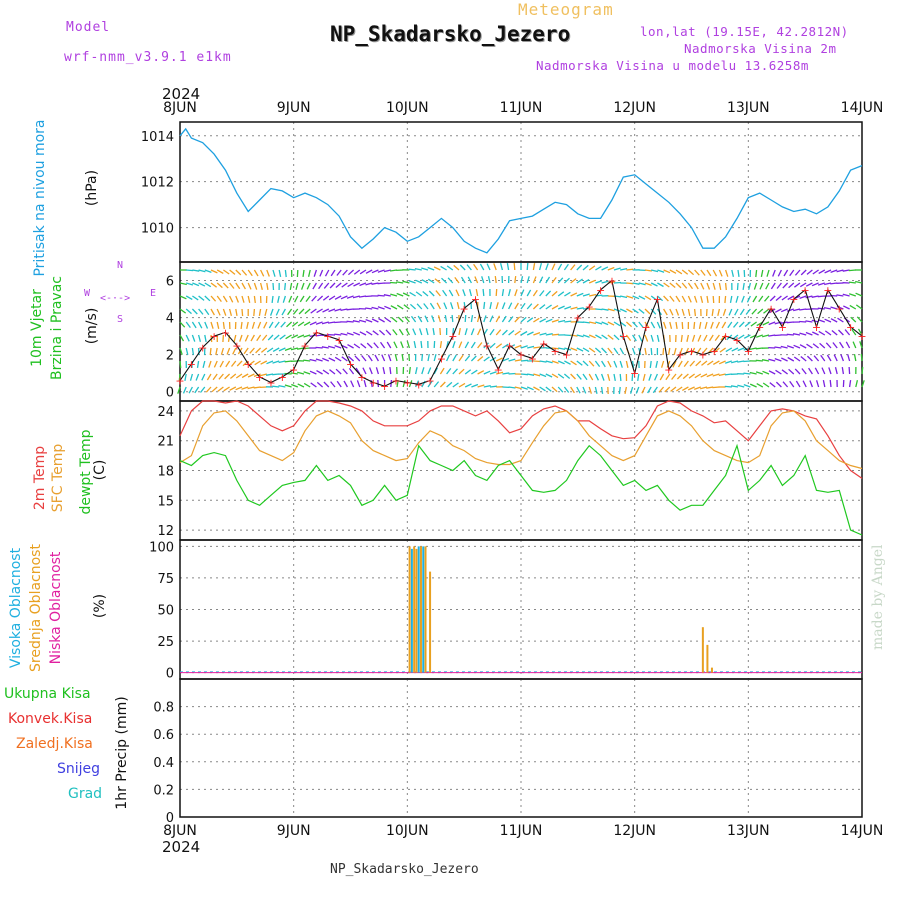 The width and height of the screenshot is (900, 900). I want to click on wind-speed-line, so click(521, 333).